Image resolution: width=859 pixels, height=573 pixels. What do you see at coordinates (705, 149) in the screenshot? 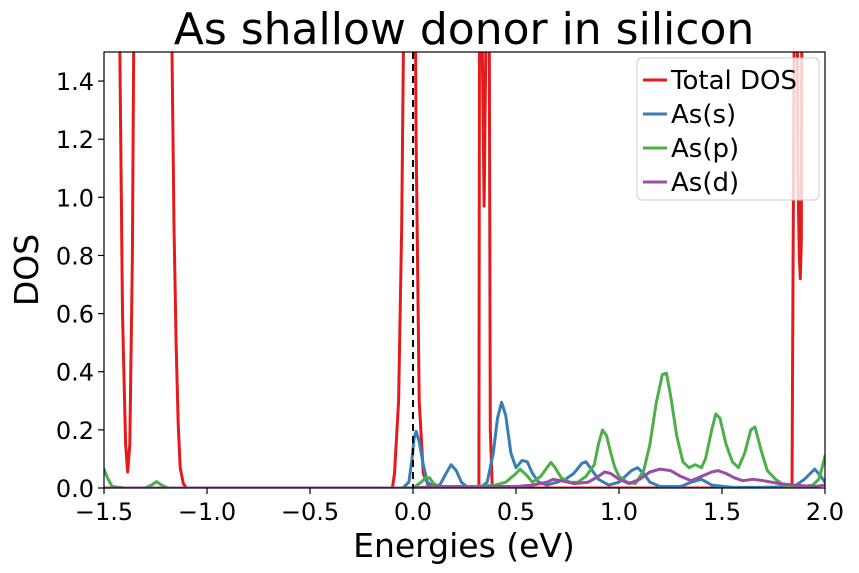
I see `legend-label-as-p: As(p)` at bounding box center [705, 149].